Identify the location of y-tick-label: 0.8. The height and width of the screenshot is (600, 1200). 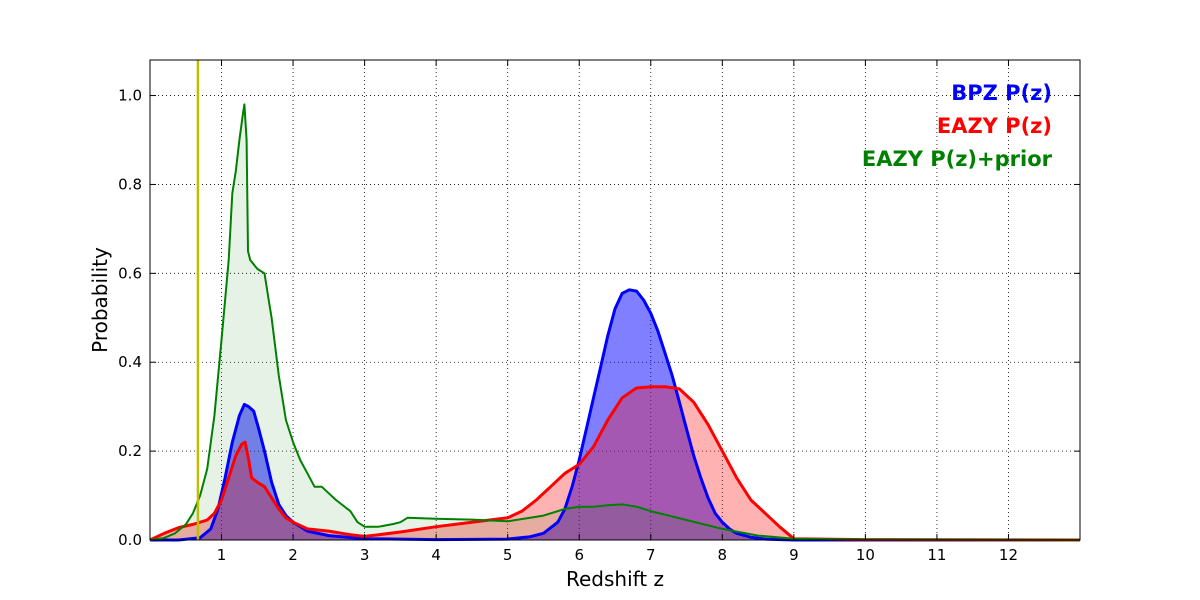
(130, 184).